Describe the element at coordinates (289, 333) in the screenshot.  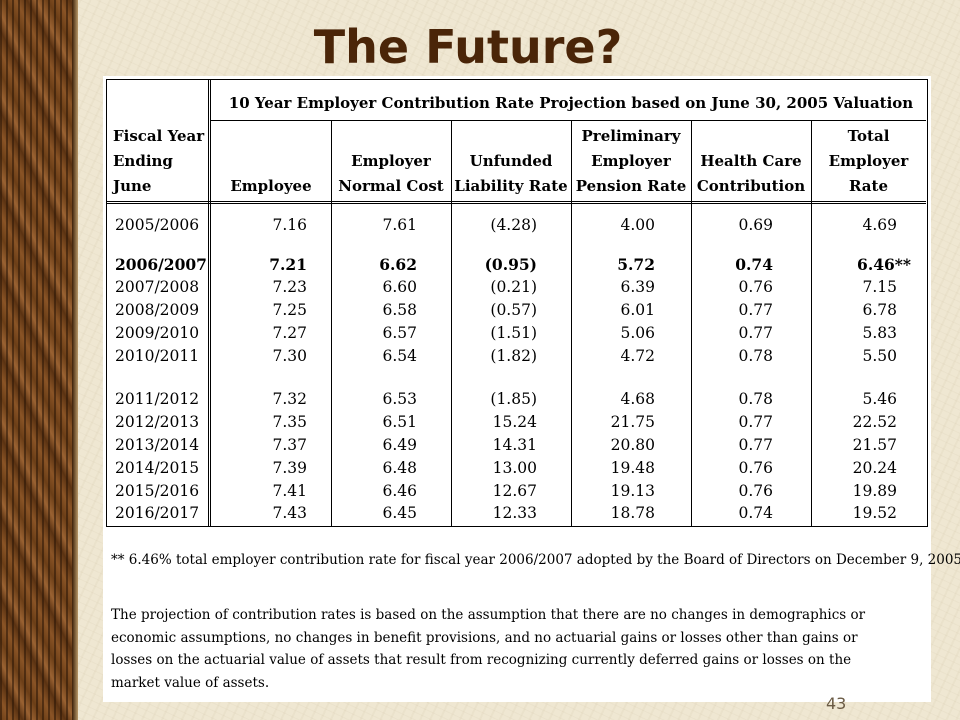
I see `employee-cell: 7.27` at that location.